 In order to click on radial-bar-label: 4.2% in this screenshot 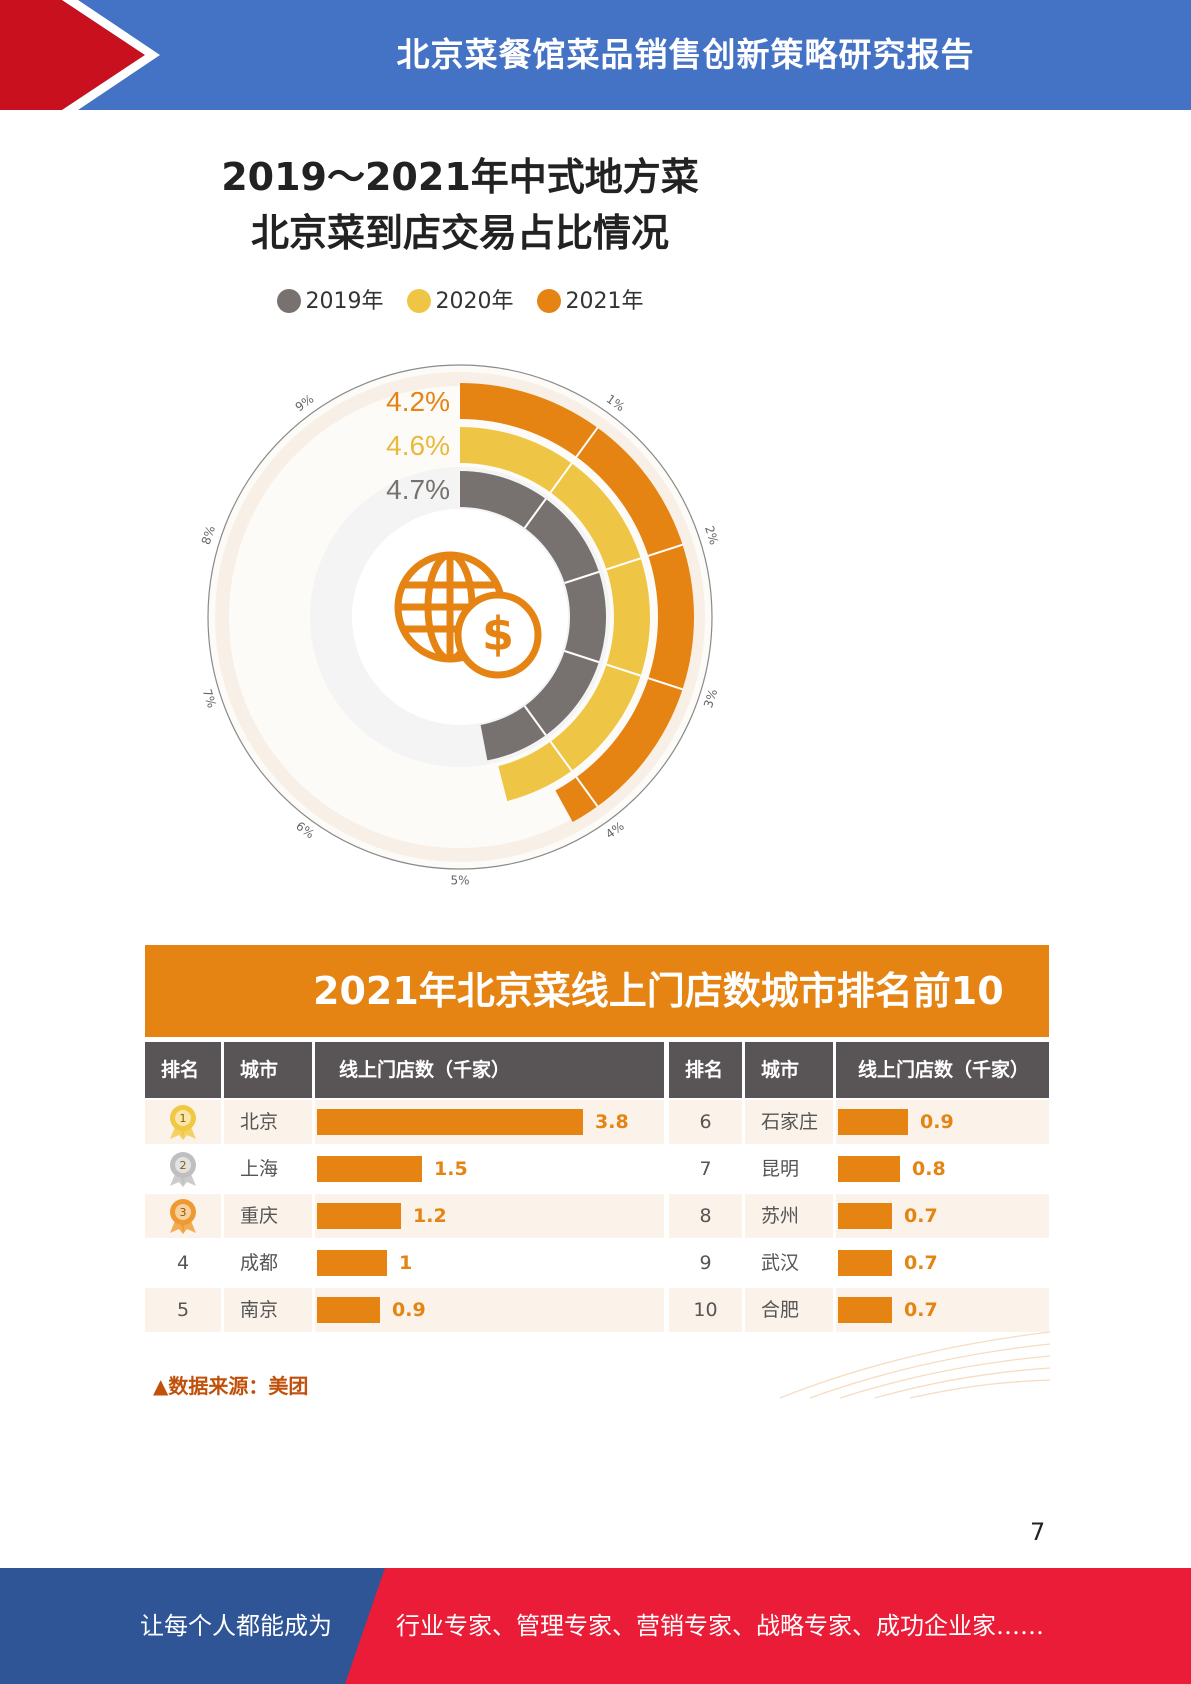, I will do `click(418, 401)`.